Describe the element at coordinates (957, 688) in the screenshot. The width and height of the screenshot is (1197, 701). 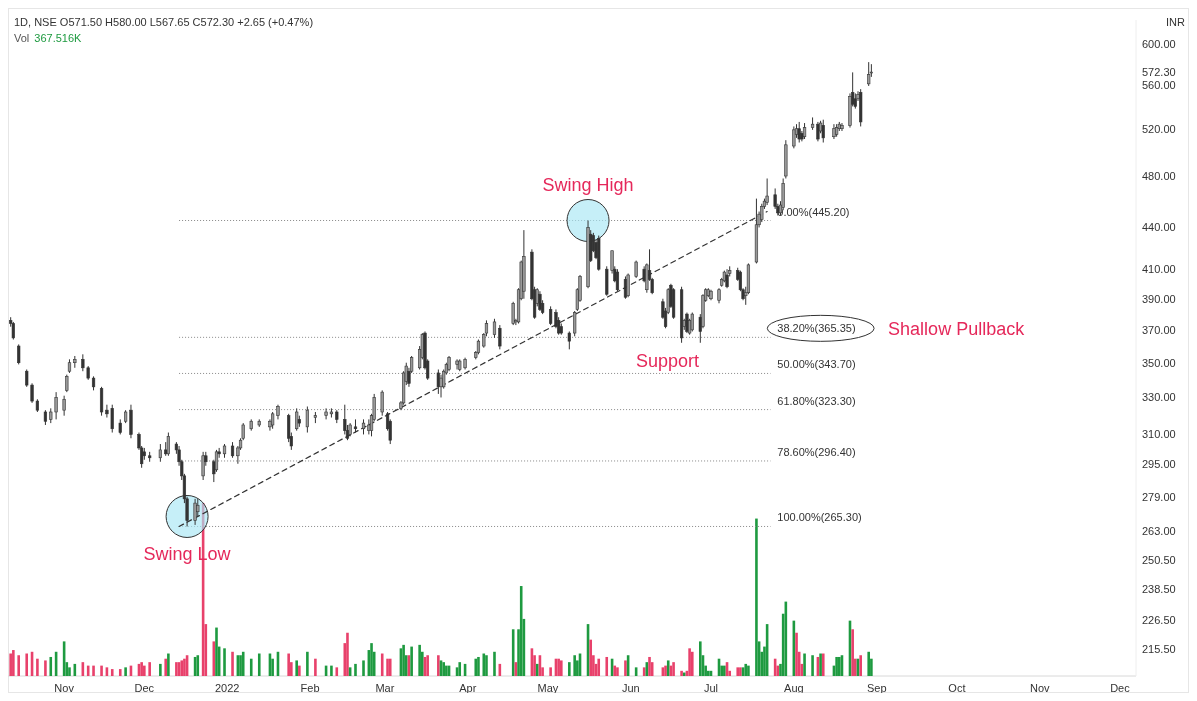
I see `x-tick-label: Oct` at that location.